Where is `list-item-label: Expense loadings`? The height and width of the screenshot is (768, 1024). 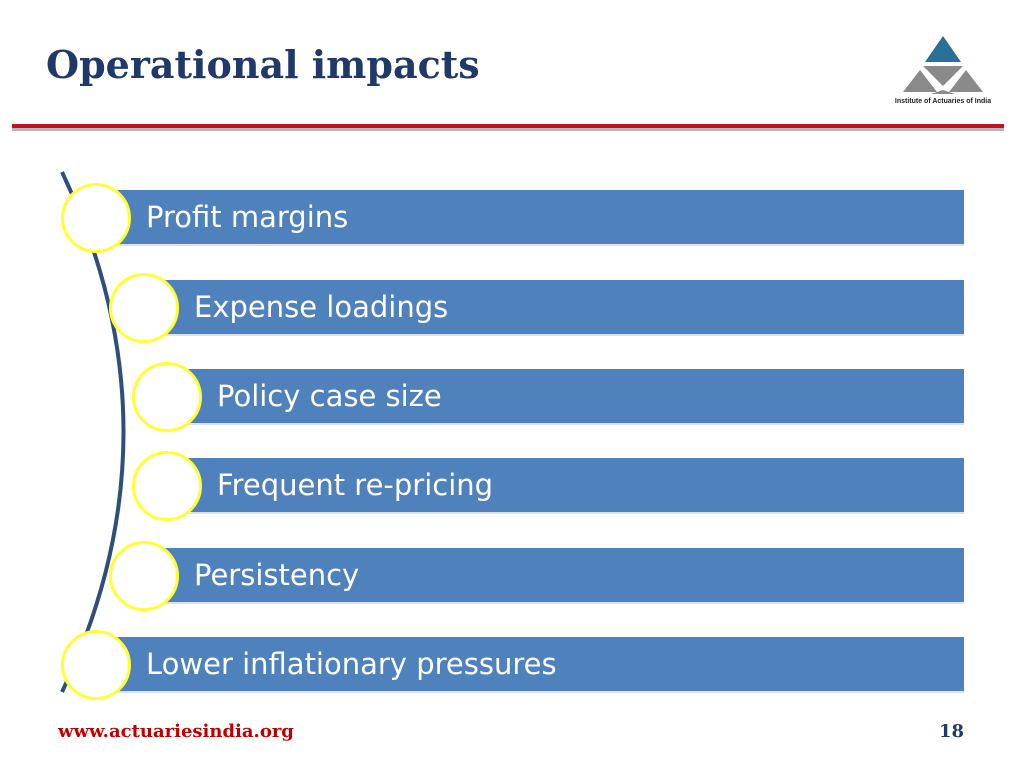
list-item-label: Expense loadings is located at coordinates (321, 307).